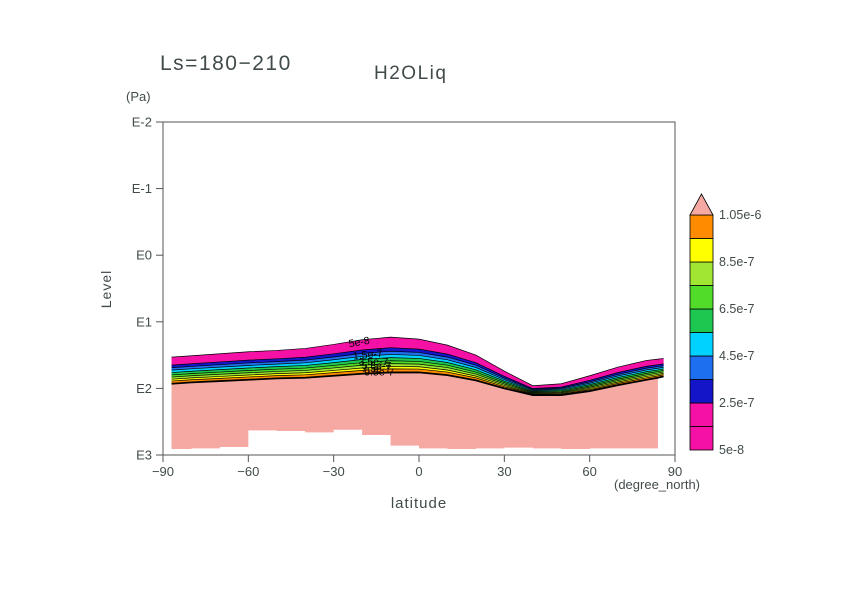 Image resolution: width=842 pixels, height=595 pixels. Describe the element at coordinates (144, 321) in the screenshot. I see `y-tick-label: E1` at that location.